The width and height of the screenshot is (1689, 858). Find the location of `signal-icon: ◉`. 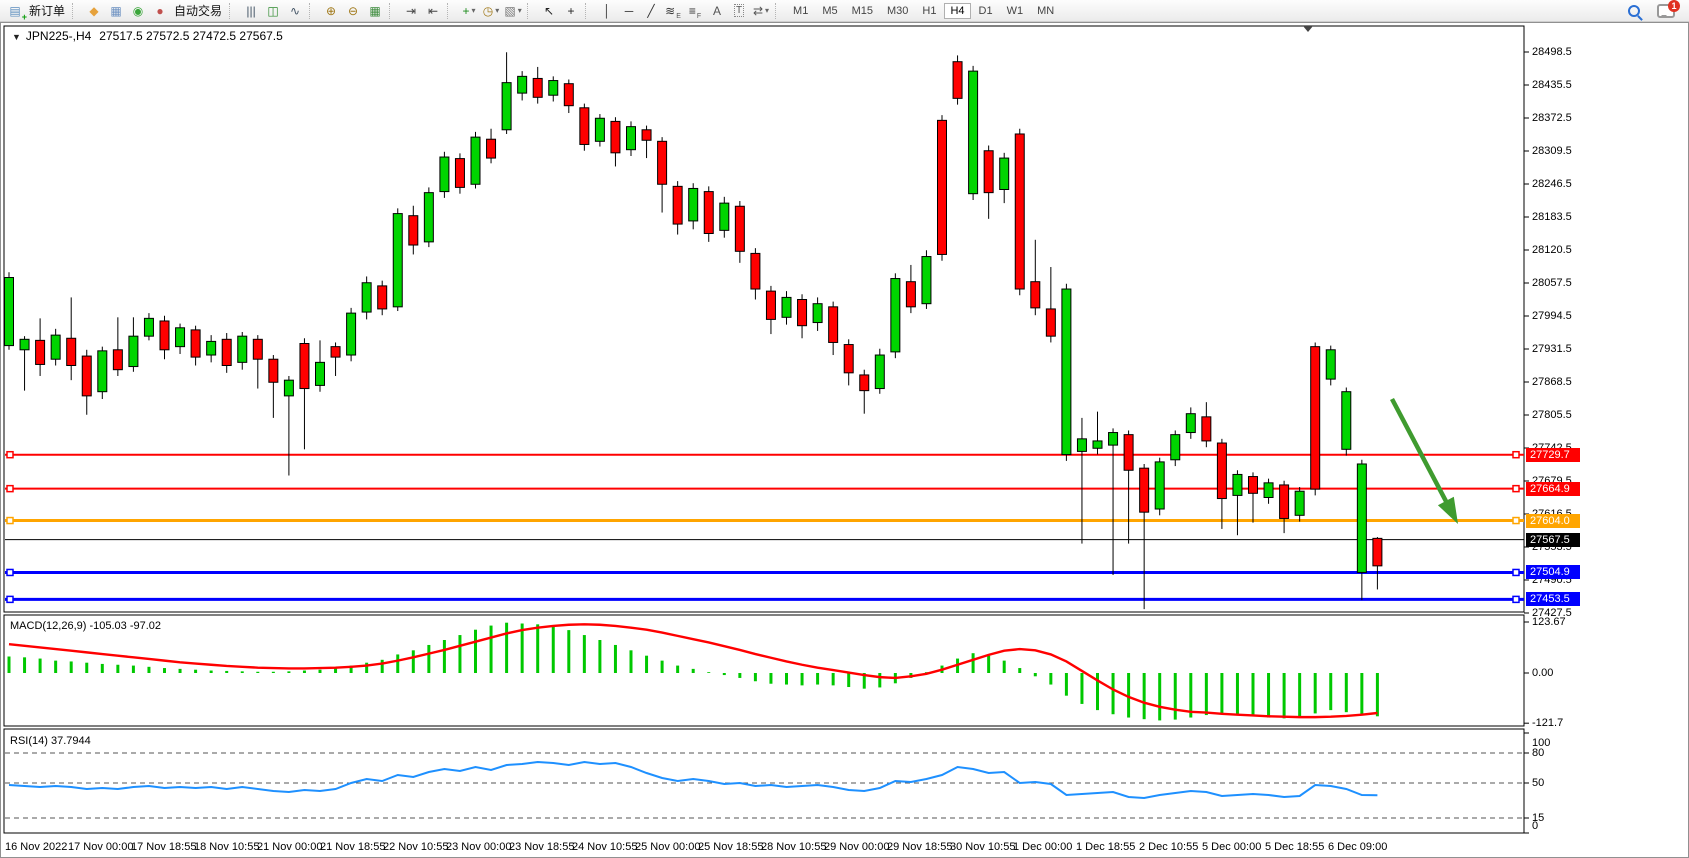

signal-icon: ◉ is located at coordinates (138, 10).